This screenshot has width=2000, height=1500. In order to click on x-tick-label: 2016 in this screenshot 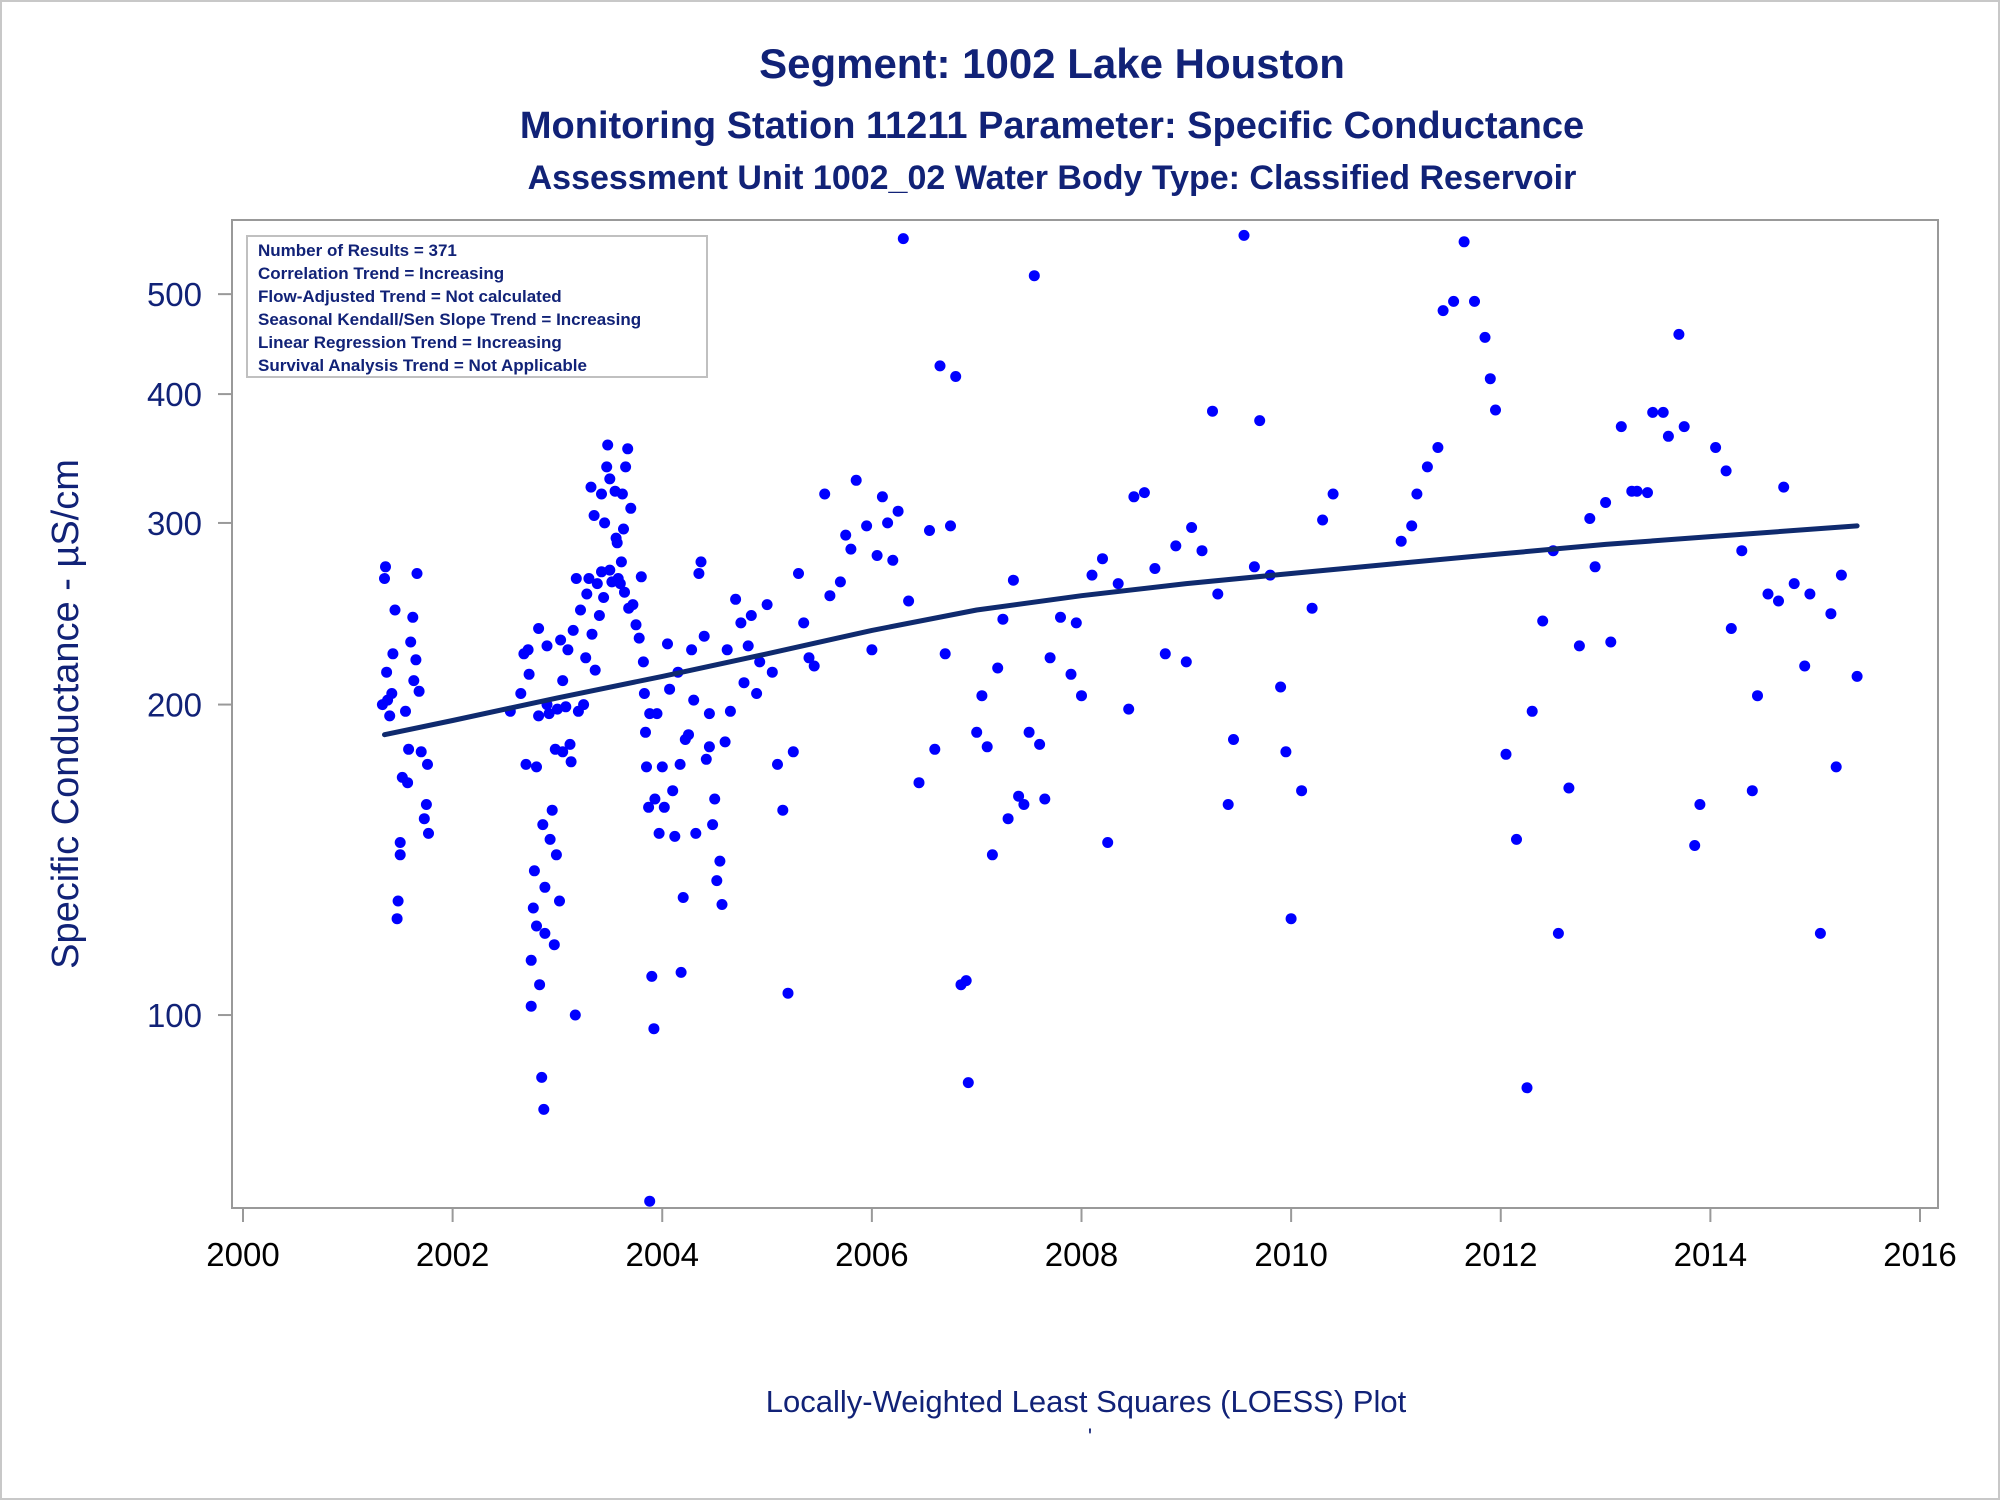, I will do `click(1919, 1254)`.